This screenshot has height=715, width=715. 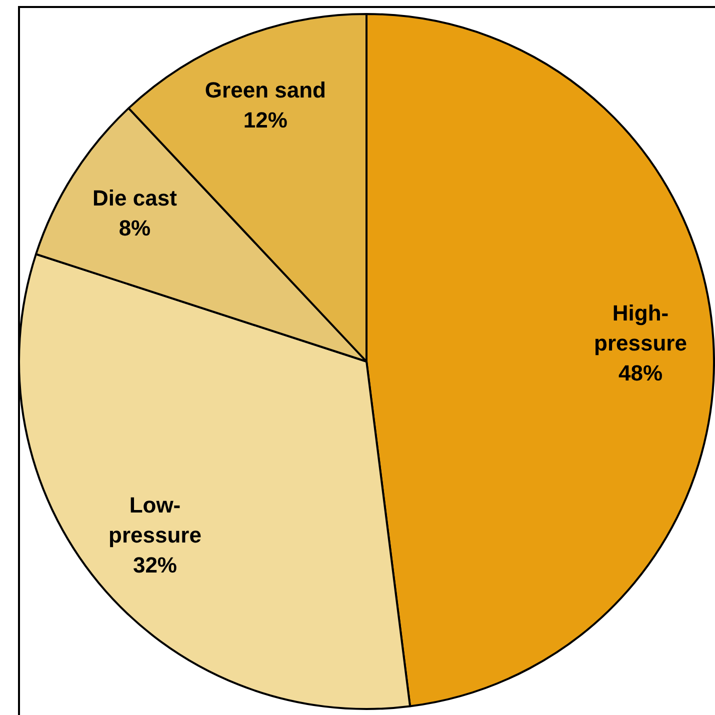 What do you see at coordinates (265, 89) in the screenshot?
I see `slice-label: Green sand` at bounding box center [265, 89].